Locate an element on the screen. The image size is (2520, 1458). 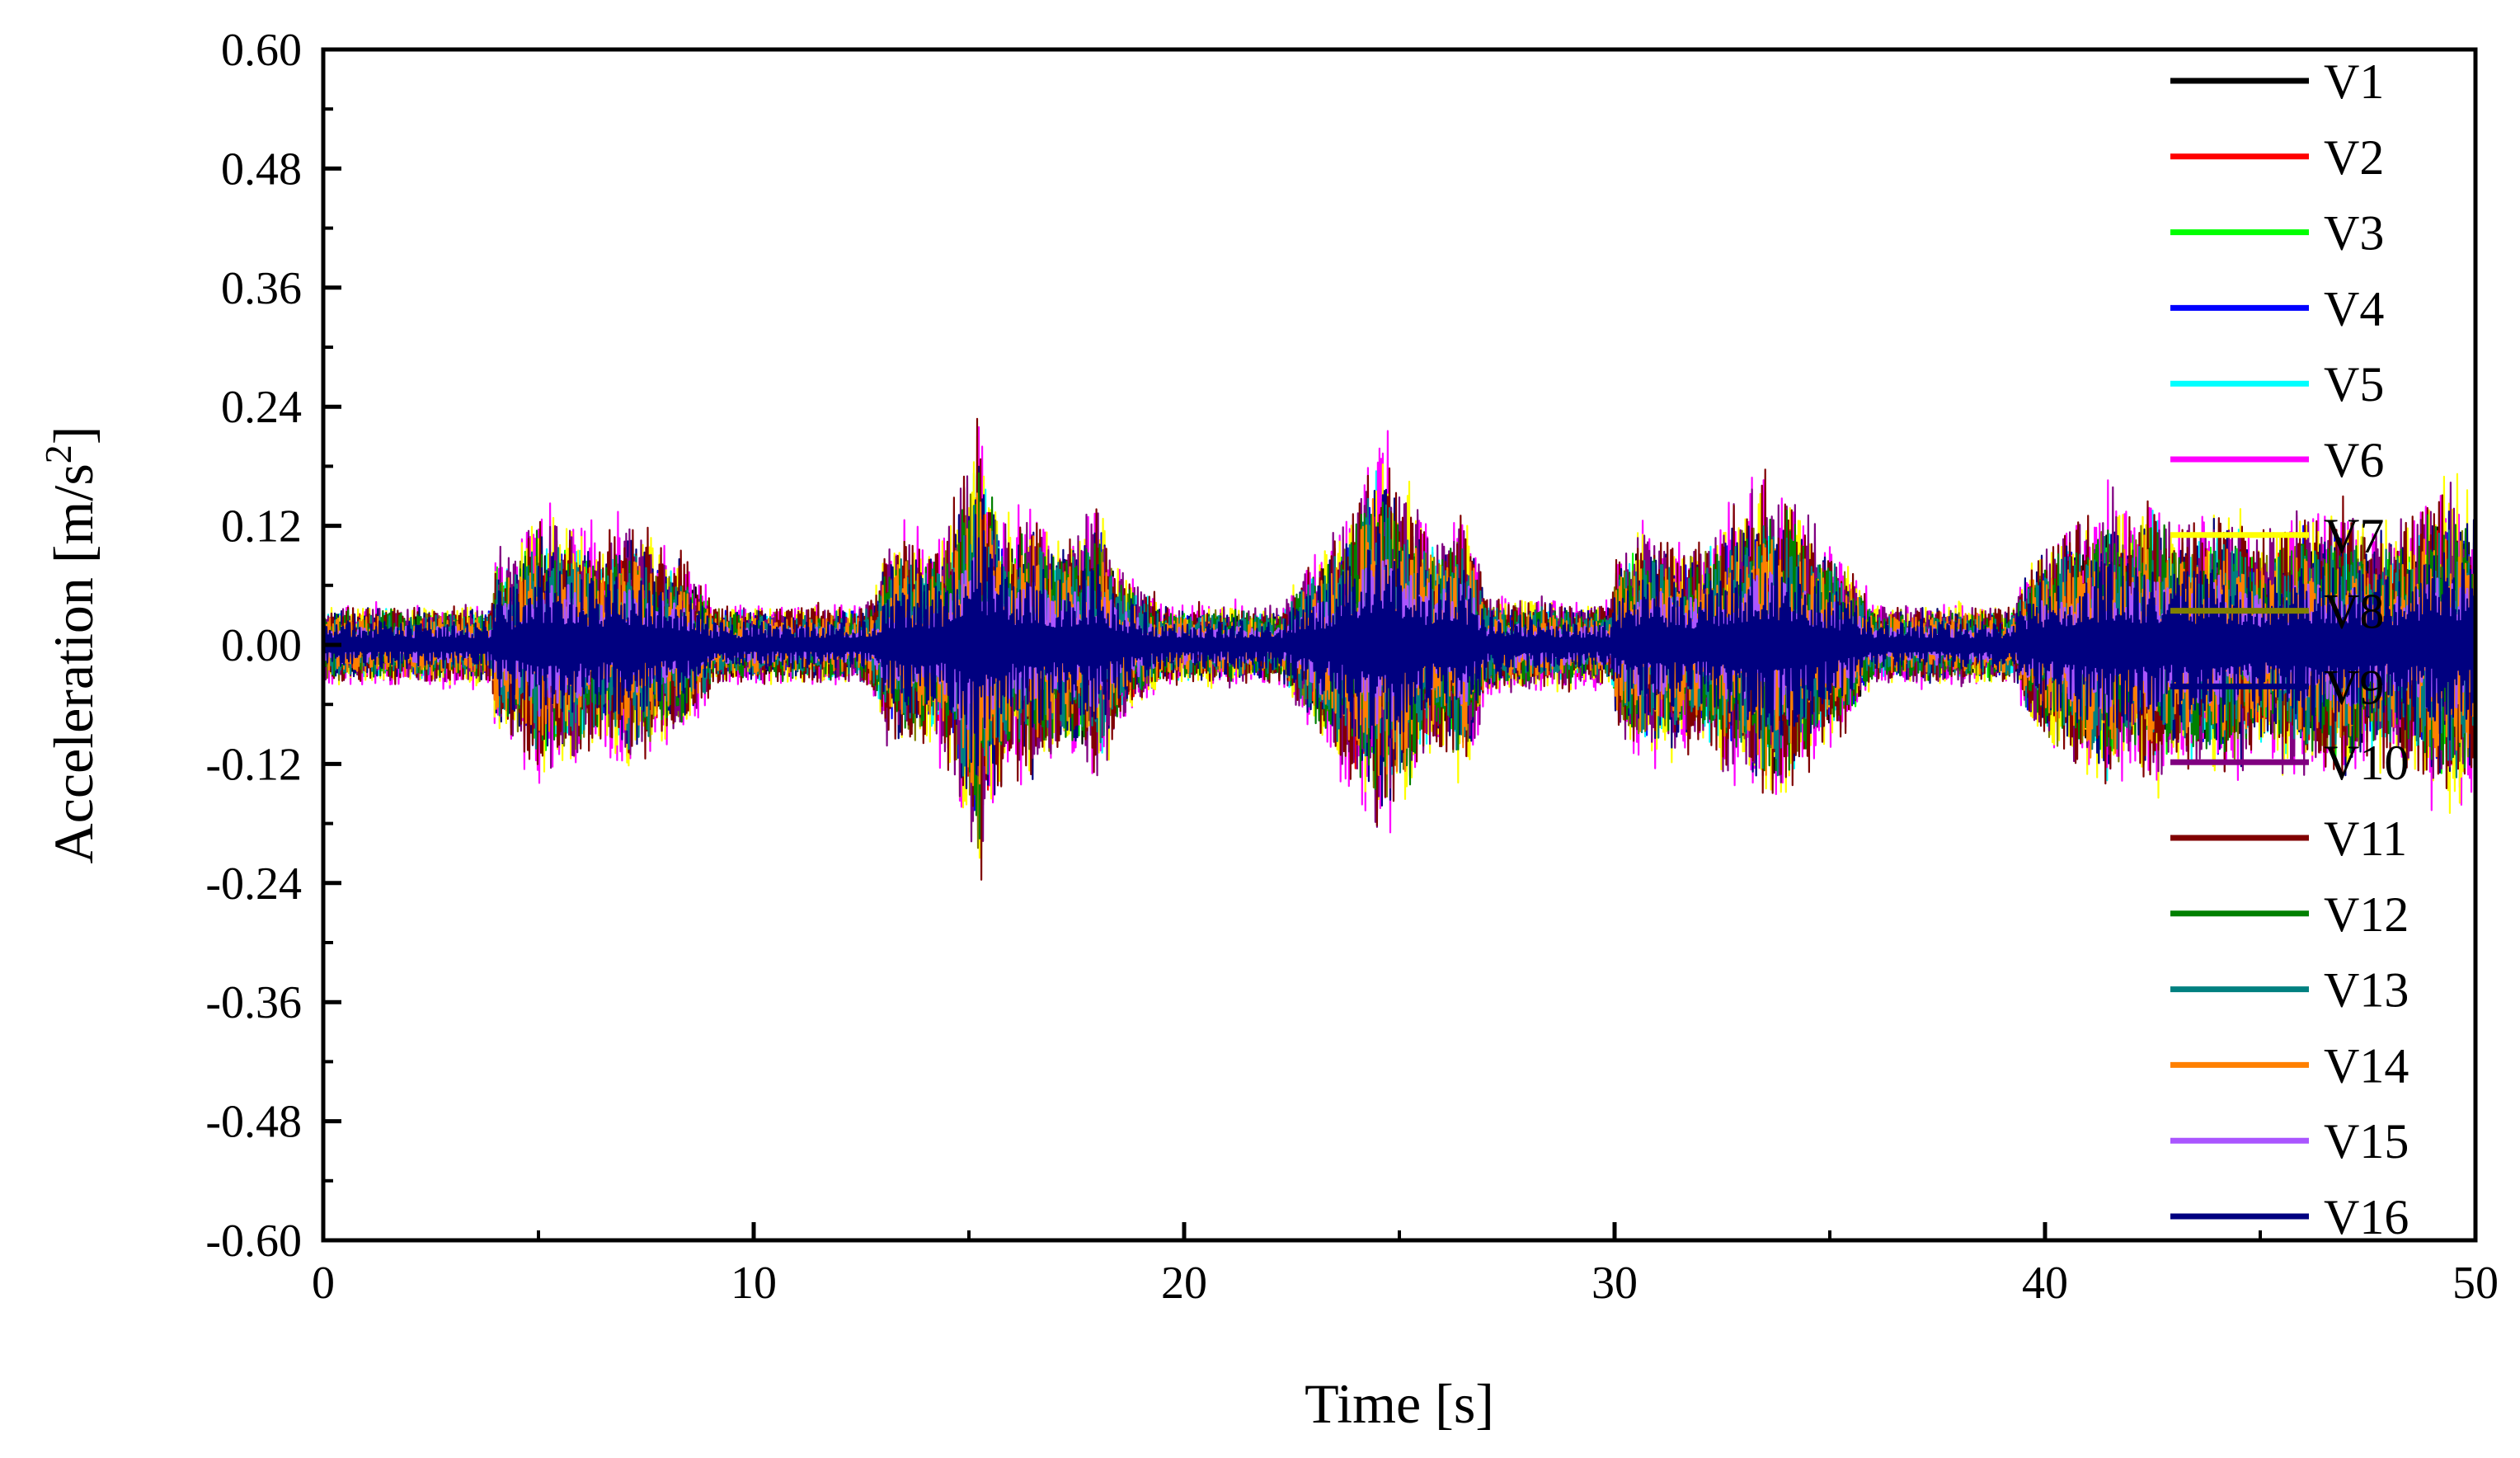
y-tick-label: 0.12 is located at coordinates (261, 527).